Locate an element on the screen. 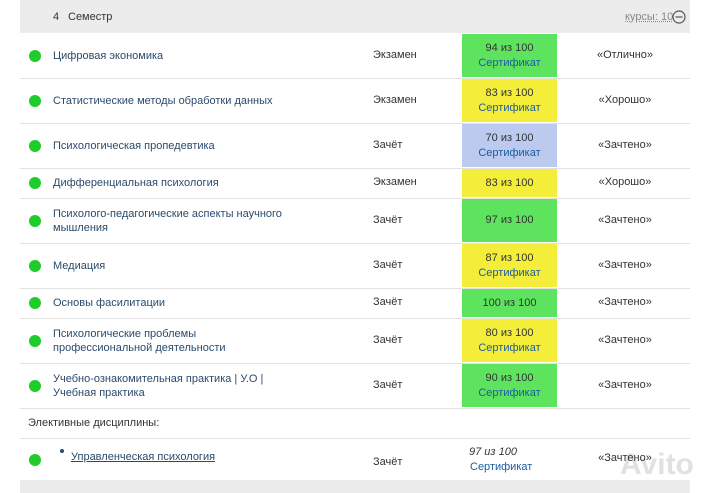 The height and width of the screenshot is (493, 720). course-name: Психологическая пропедевтика is located at coordinates (134, 145).